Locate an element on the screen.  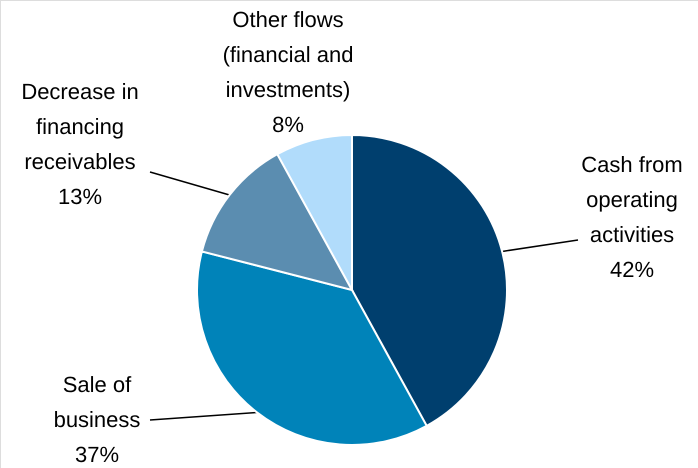
data-label: 13% is located at coordinates (80, 196).